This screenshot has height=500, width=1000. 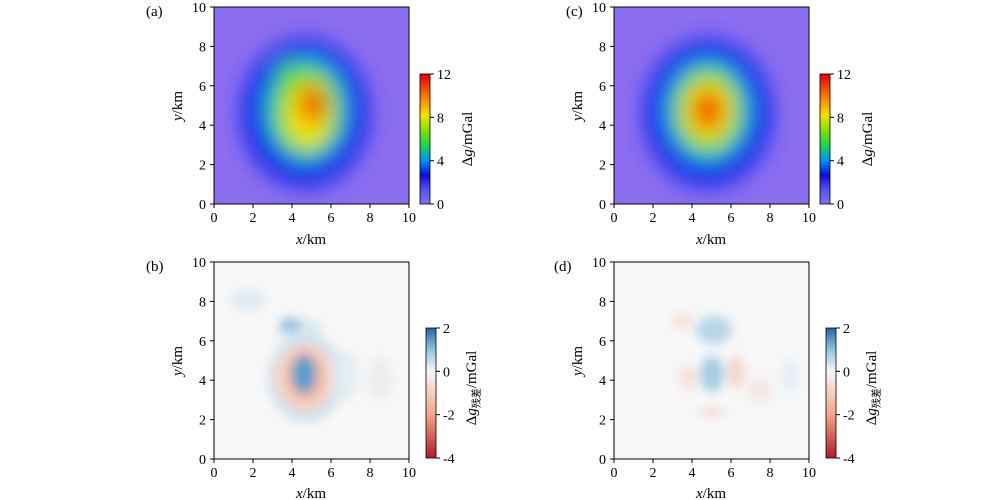 I want to click on colorbar-ticks: -4 -2 0 2, so click(x=845, y=394).